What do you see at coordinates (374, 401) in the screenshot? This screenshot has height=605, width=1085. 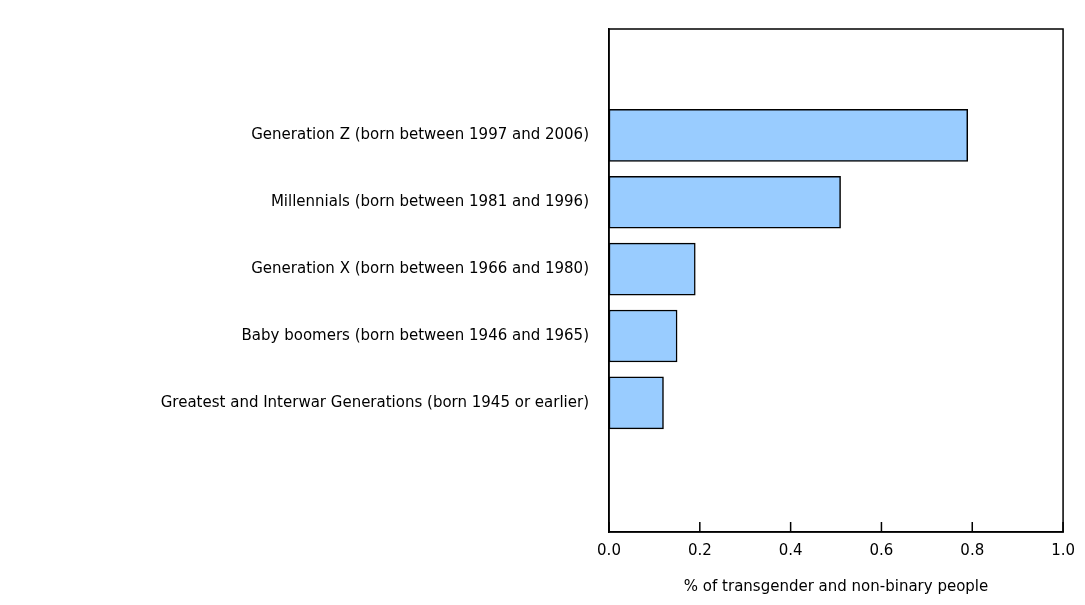 I see `y-tick-label: Greatest and Interwar Generations (born 1945 or earlier)` at bounding box center [374, 401].